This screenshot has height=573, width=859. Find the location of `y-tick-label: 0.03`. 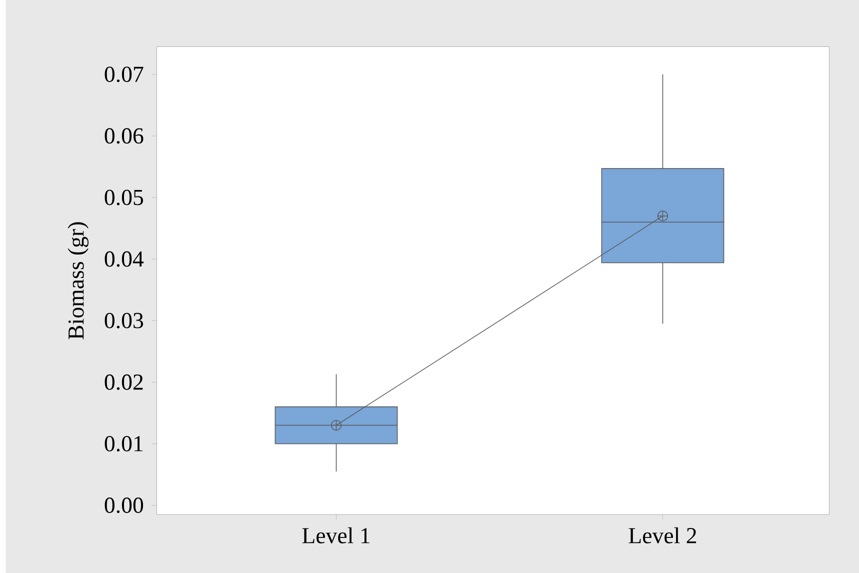

y-tick-label: 0.03 is located at coordinates (124, 320).